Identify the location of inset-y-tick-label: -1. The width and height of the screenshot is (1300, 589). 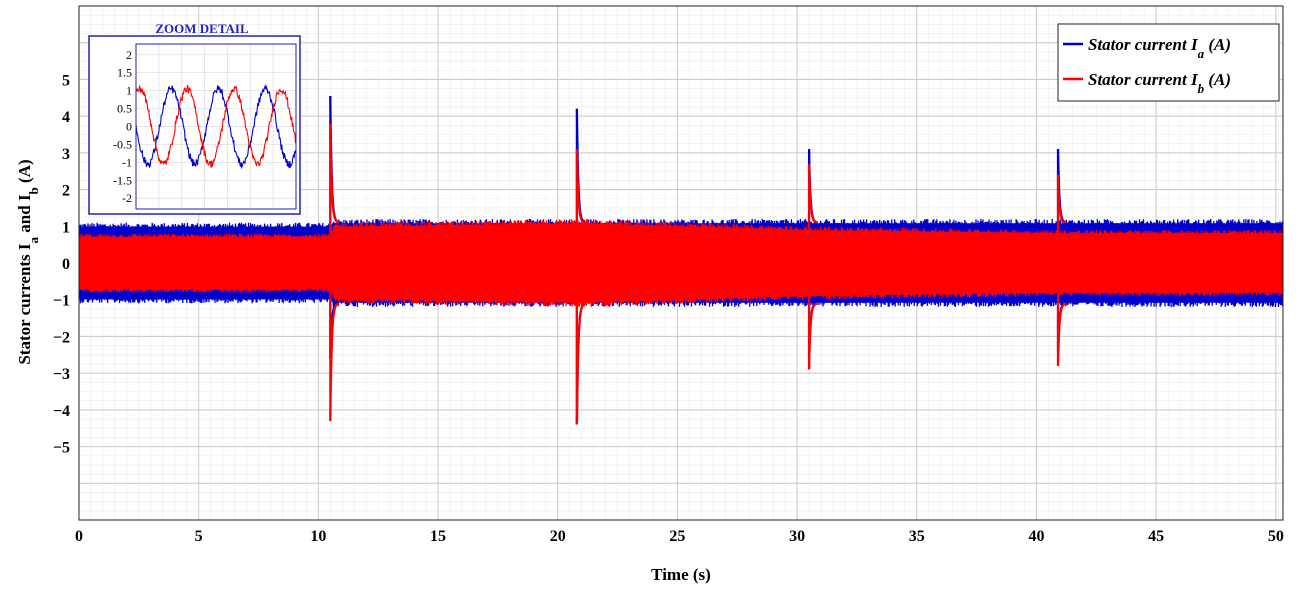
(127, 162).